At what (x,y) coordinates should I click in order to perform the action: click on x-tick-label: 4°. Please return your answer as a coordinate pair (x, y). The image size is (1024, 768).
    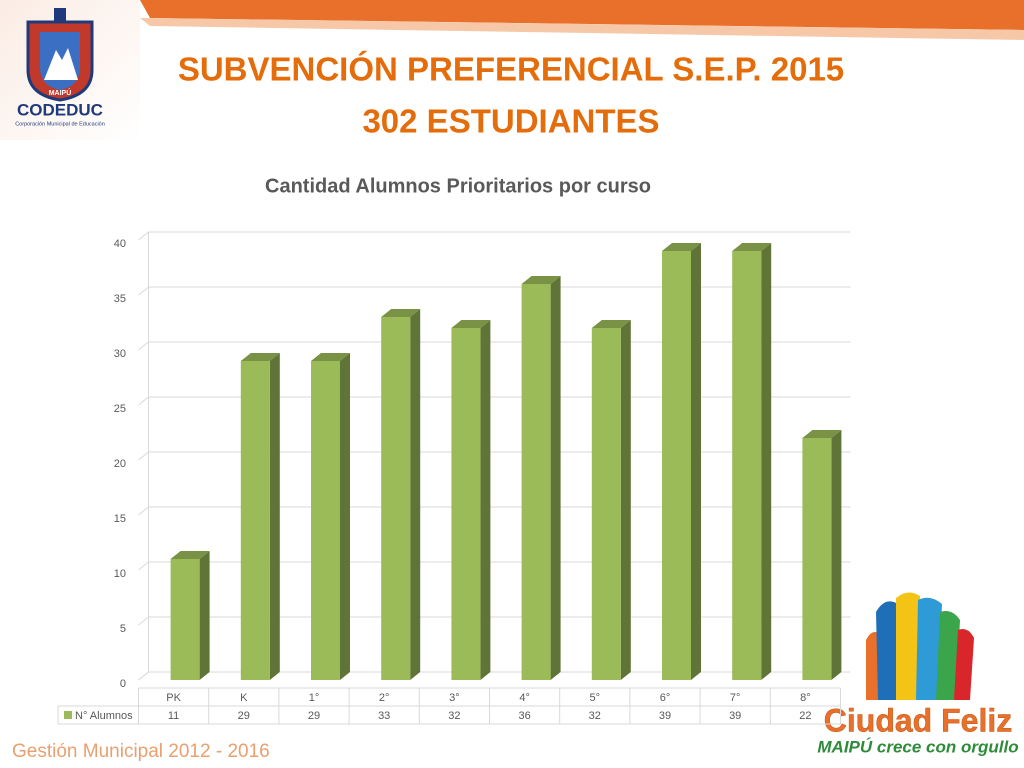
    Looking at the image, I should click on (524, 698).